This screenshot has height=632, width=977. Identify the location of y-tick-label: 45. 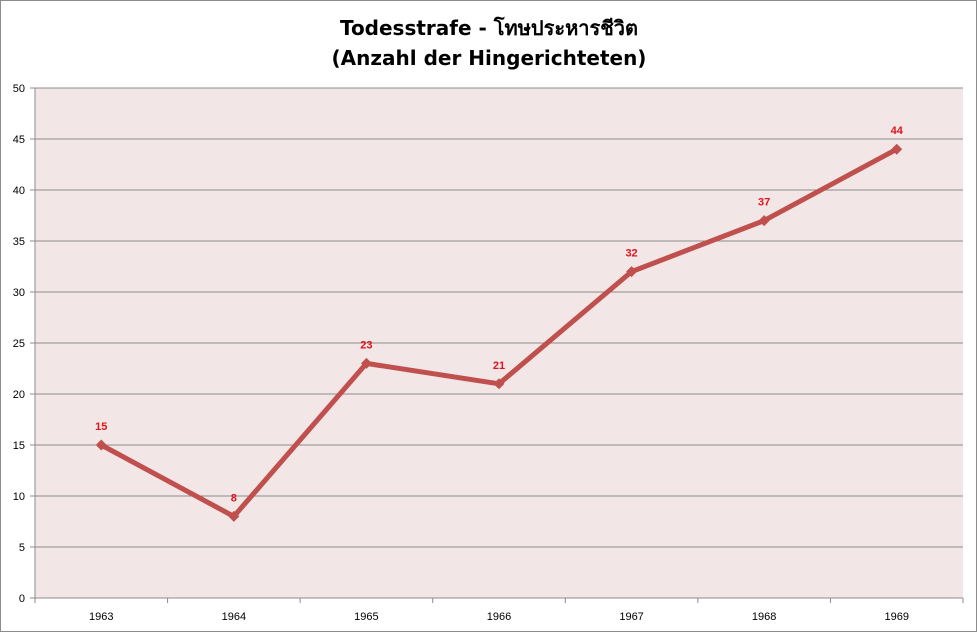
(19, 140).